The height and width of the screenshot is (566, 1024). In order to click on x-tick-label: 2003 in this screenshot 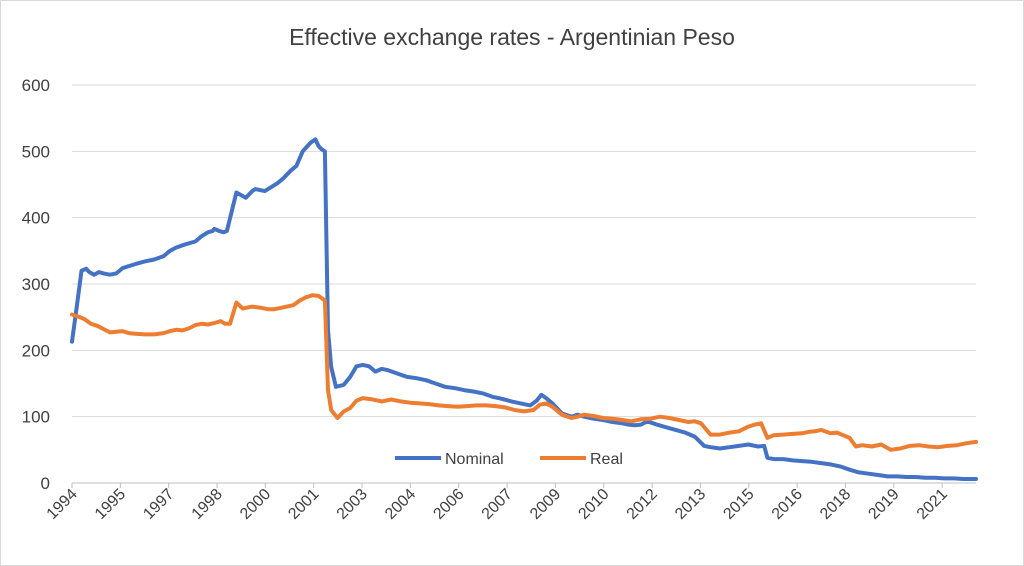, I will do `click(352, 504)`.